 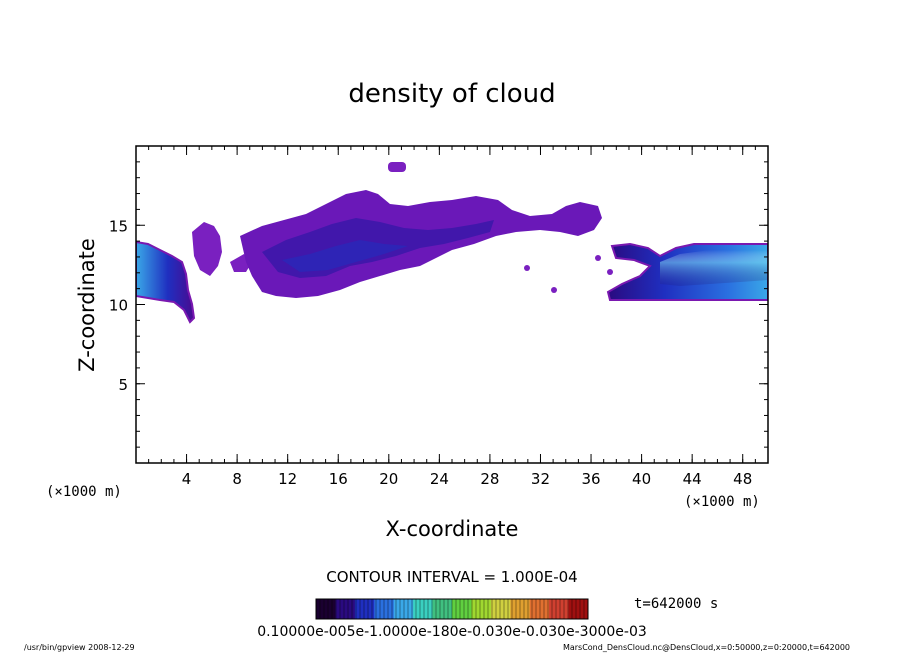 What do you see at coordinates (397, 167) in the screenshot?
I see `cloud-region-top` at bounding box center [397, 167].